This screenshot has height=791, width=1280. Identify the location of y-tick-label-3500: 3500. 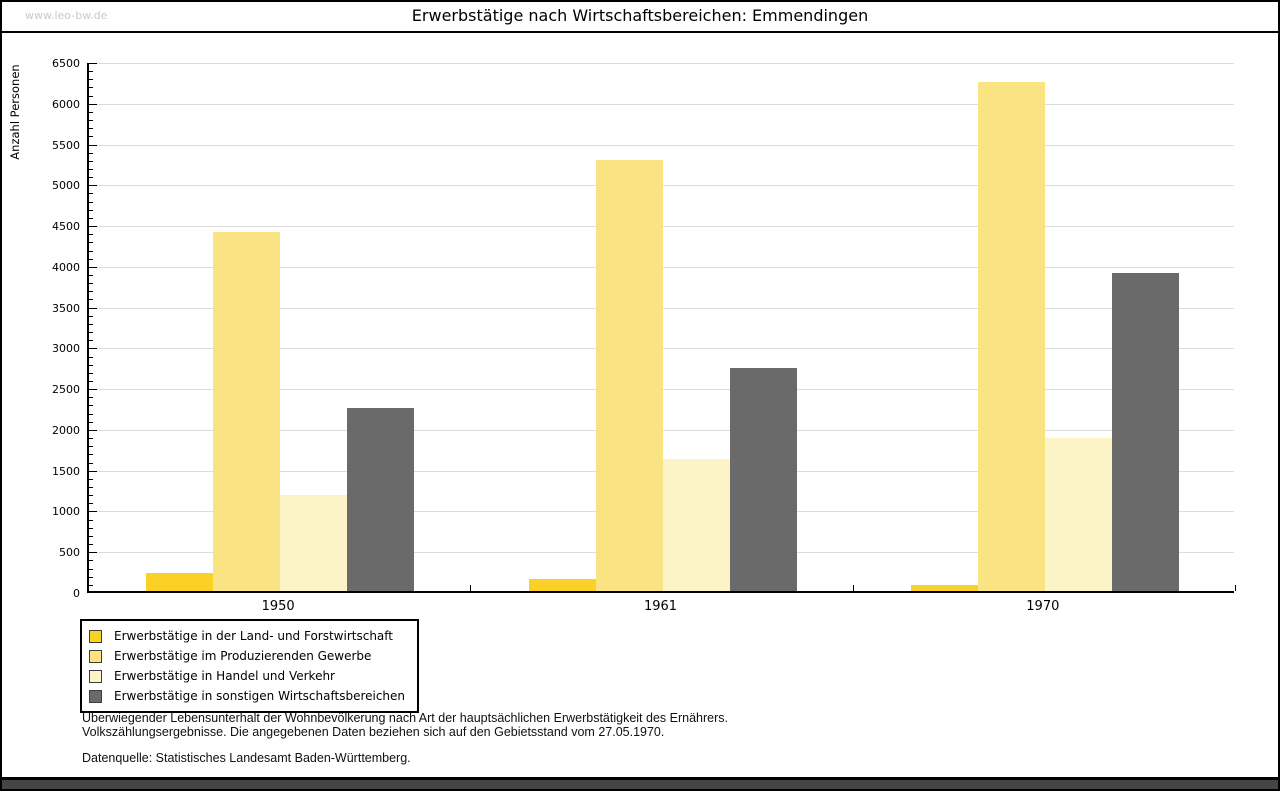
(66, 308).